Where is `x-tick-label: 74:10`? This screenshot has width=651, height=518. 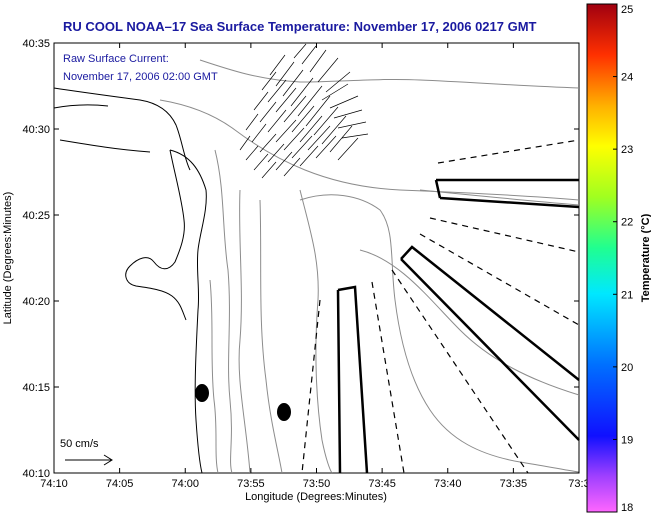 x-tick-label: 74:10 is located at coordinates (54, 484).